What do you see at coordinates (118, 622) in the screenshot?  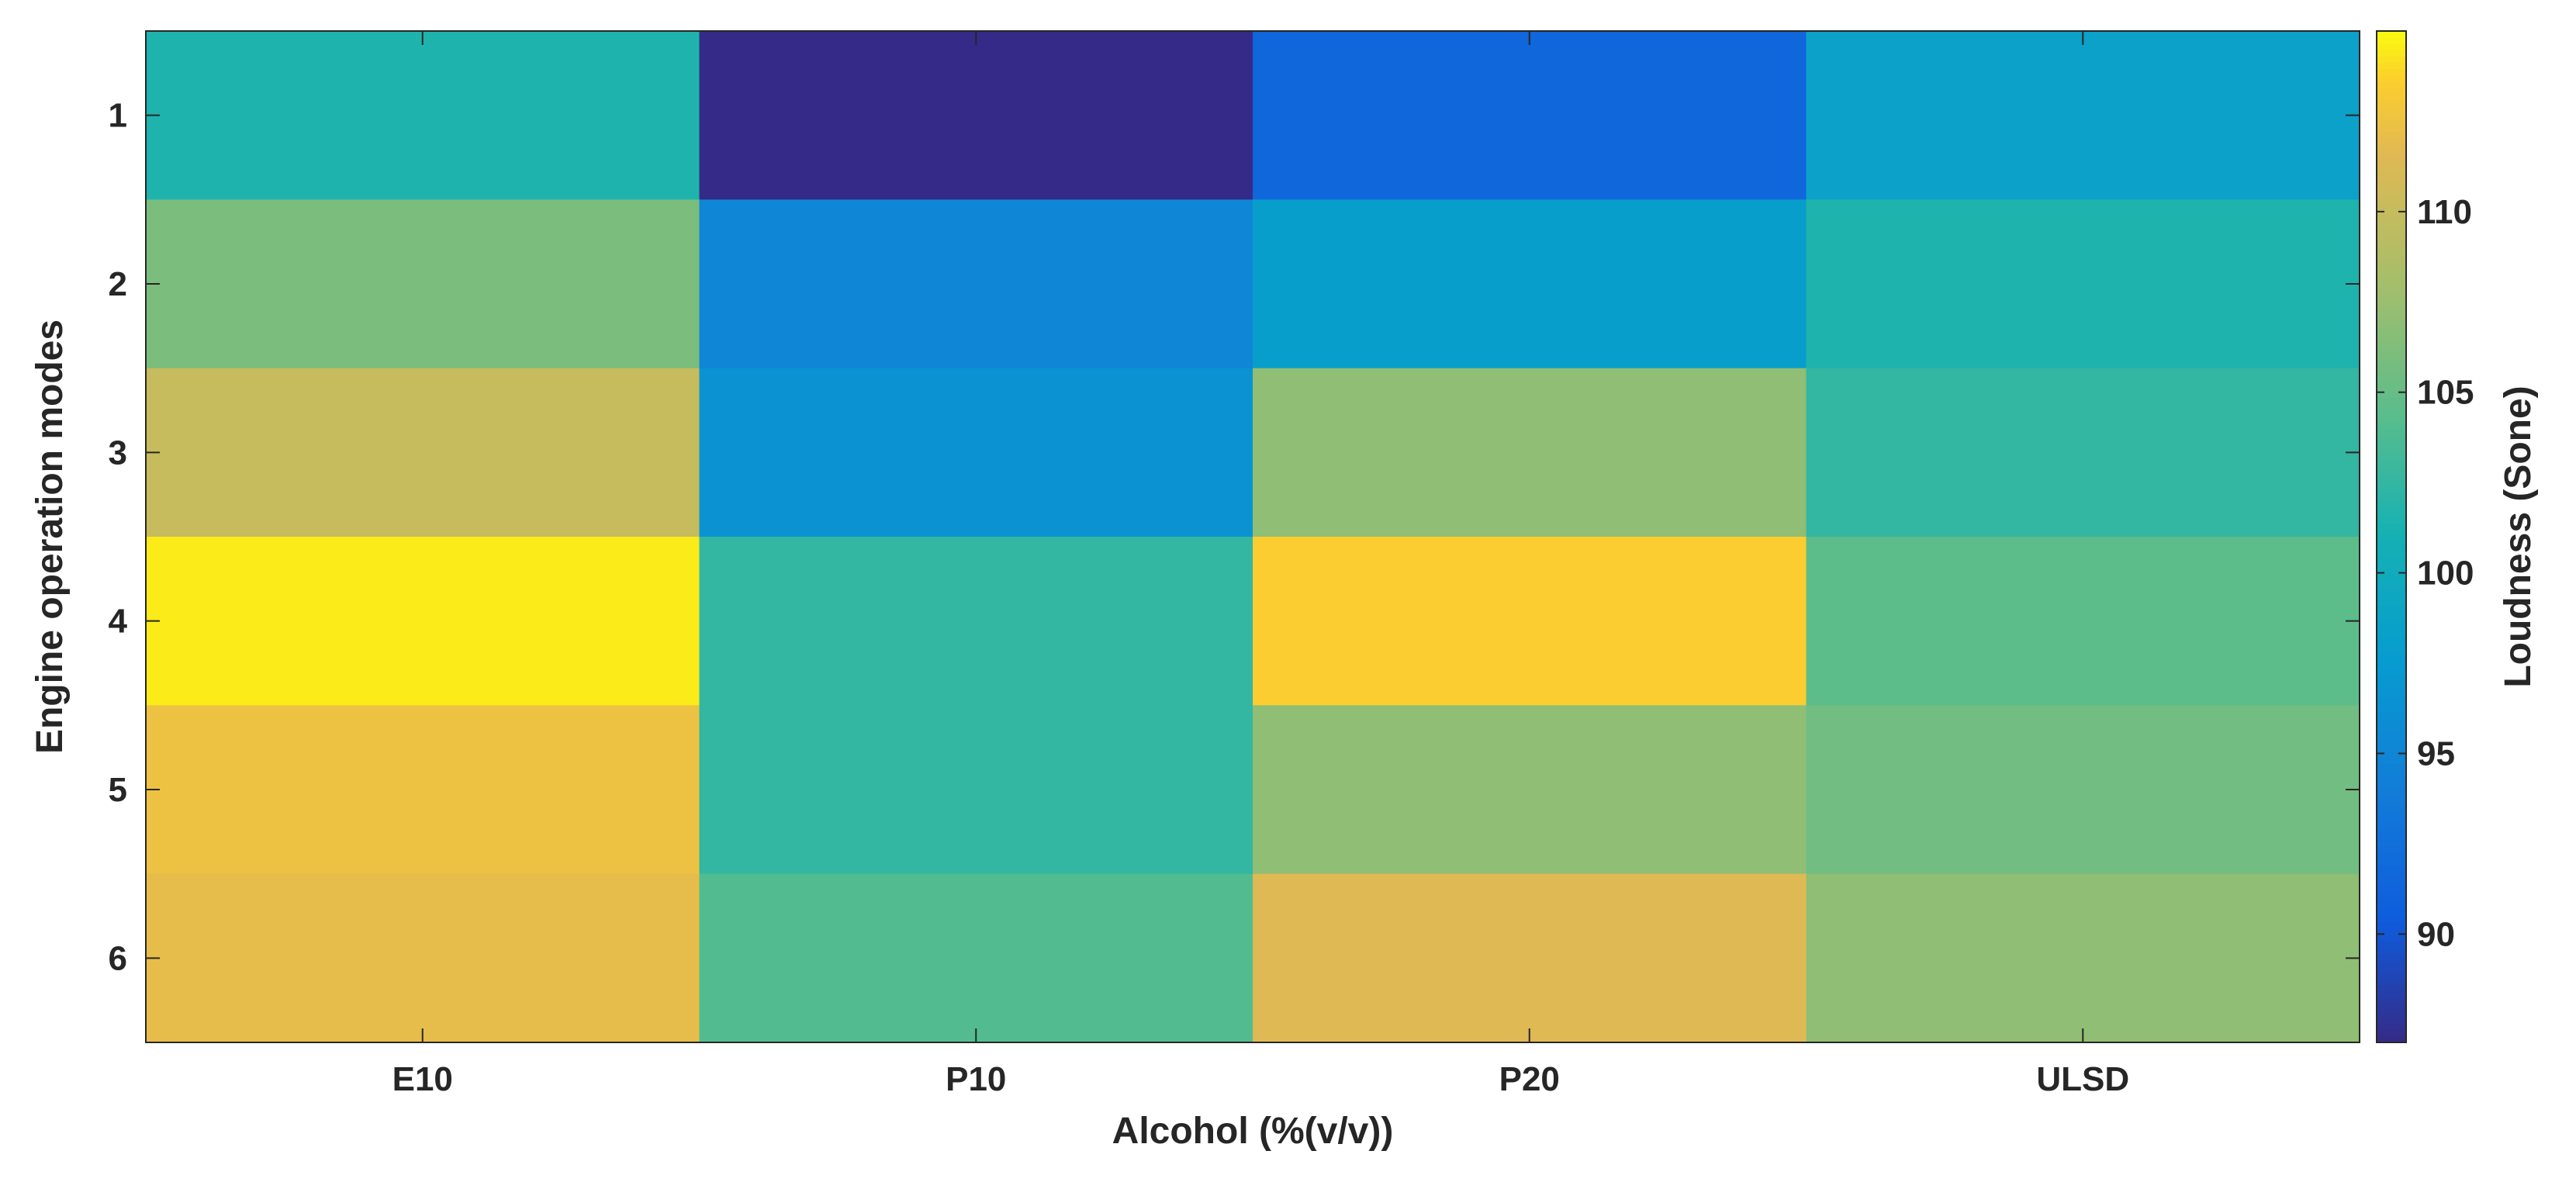 I see `y-tick-label: 4` at bounding box center [118, 622].